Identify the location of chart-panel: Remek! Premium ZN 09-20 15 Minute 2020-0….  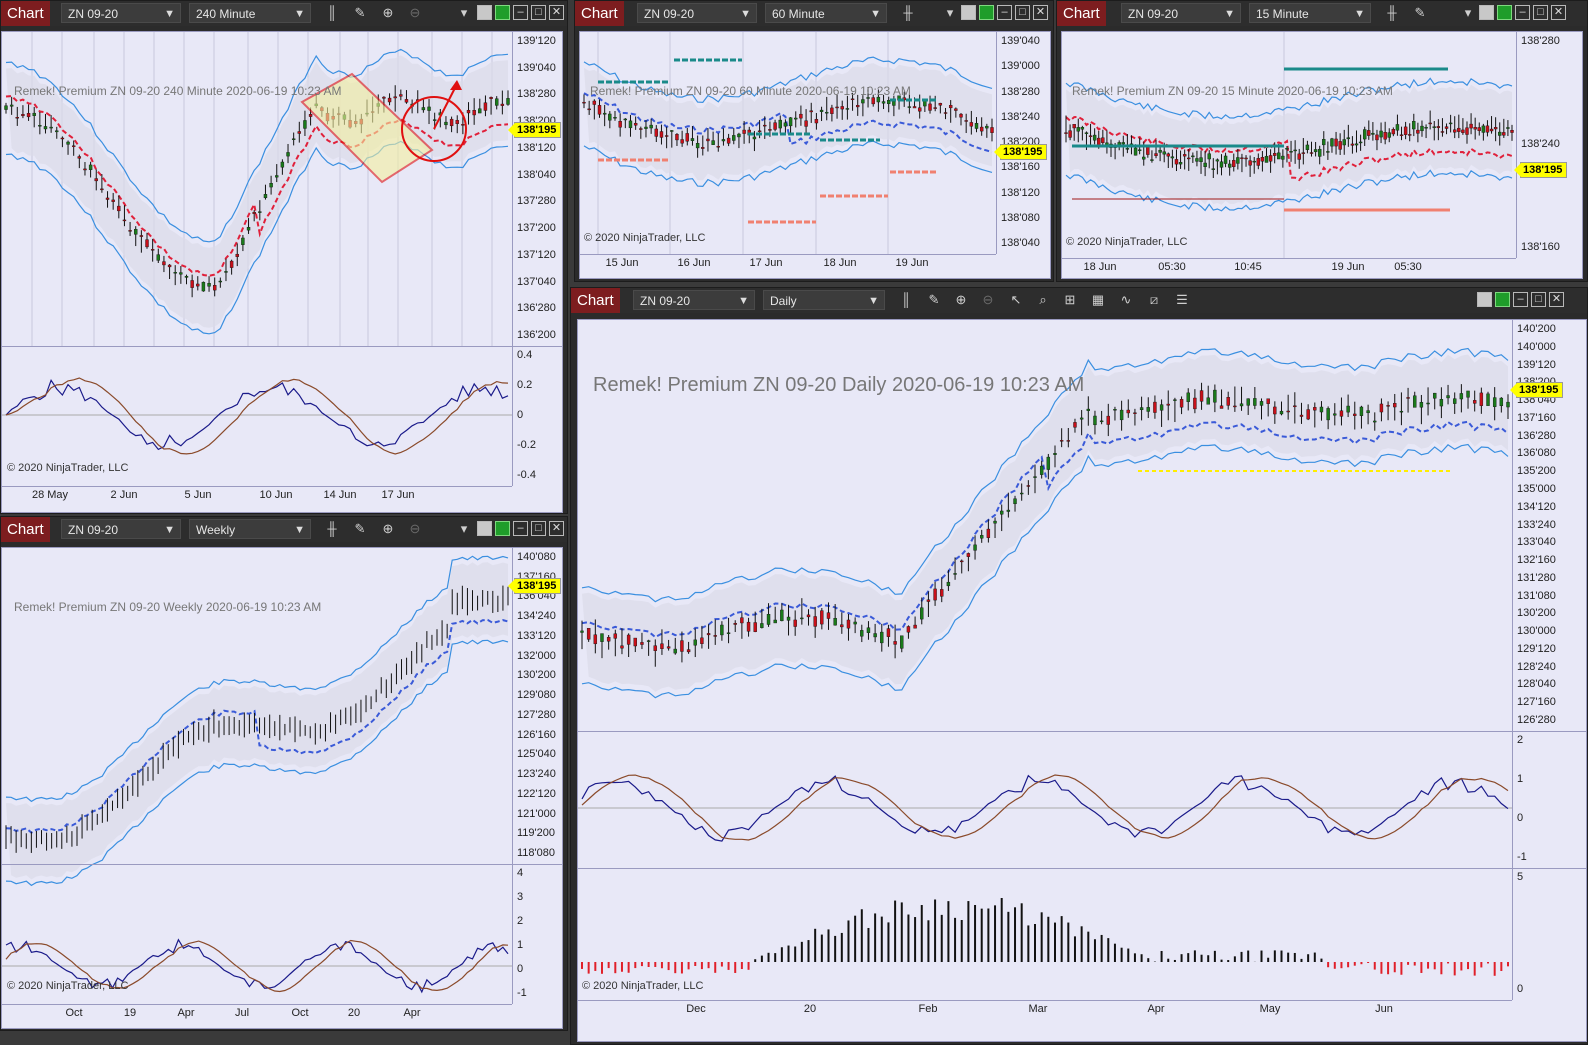
(1322, 155).